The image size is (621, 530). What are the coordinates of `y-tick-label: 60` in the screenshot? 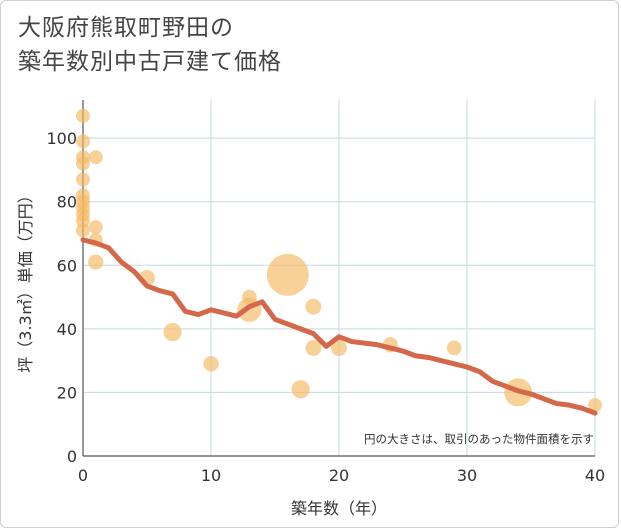 It's located at (67, 265).